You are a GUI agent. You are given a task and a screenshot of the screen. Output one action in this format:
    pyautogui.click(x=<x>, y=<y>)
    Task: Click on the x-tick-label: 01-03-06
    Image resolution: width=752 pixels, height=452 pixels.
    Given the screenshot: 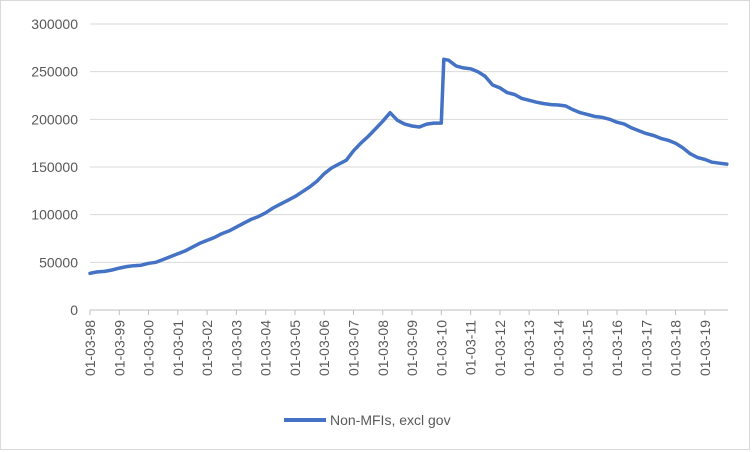 What is the action you would take?
    pyautogui.click(x=324, y=348)
    